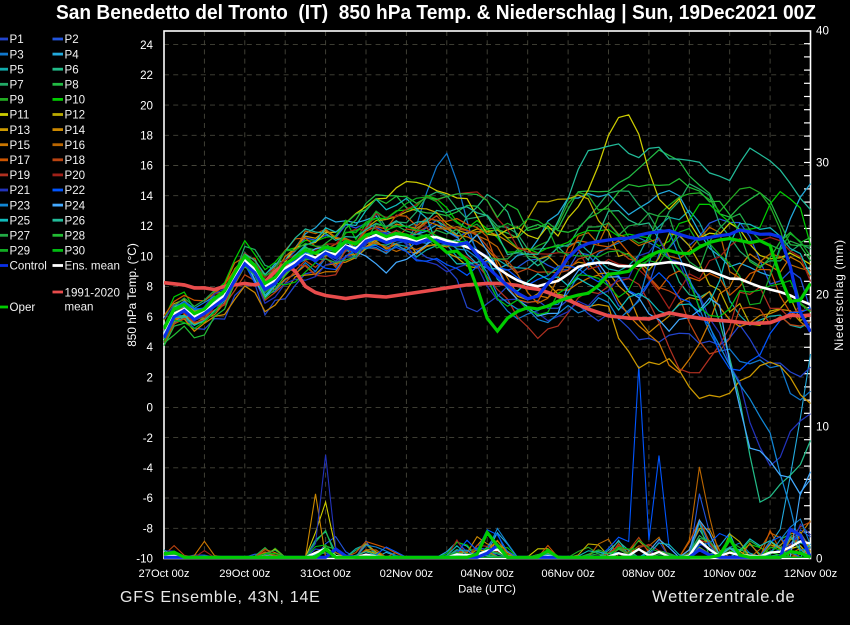 The height and width of the screenshot is (625, 850). What do you see at coordinates (148, 498) in the screenshot?
I see `svg-text: -6` at bounding box center [148, 498].